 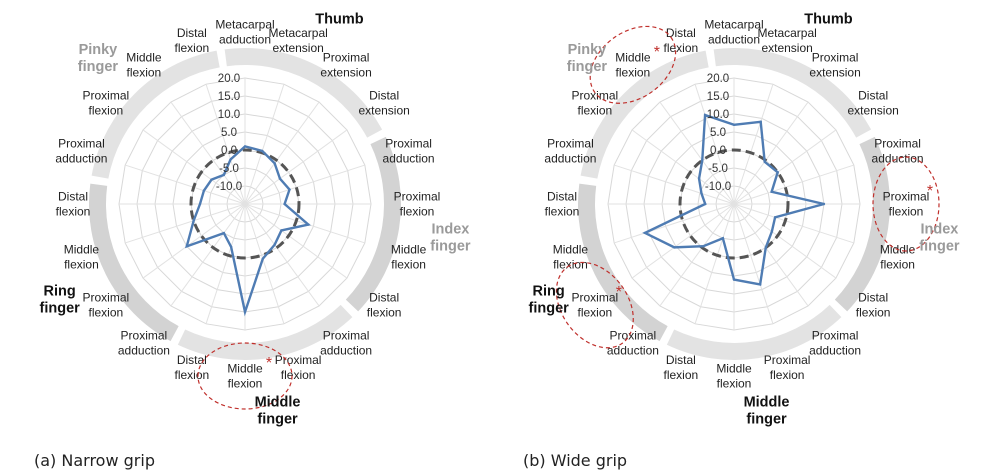 What do you see at coordinates (345, 64) in the screenshot?
I see `category-label: Proximal extension` at bounding box center [345, 64].